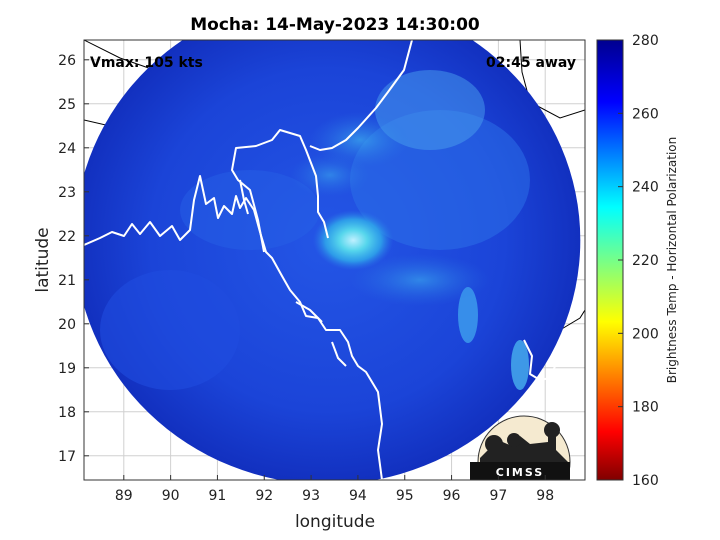 The width and height of the screenshot is (720, 540). I want to click on storm-core, so click(353, 240).